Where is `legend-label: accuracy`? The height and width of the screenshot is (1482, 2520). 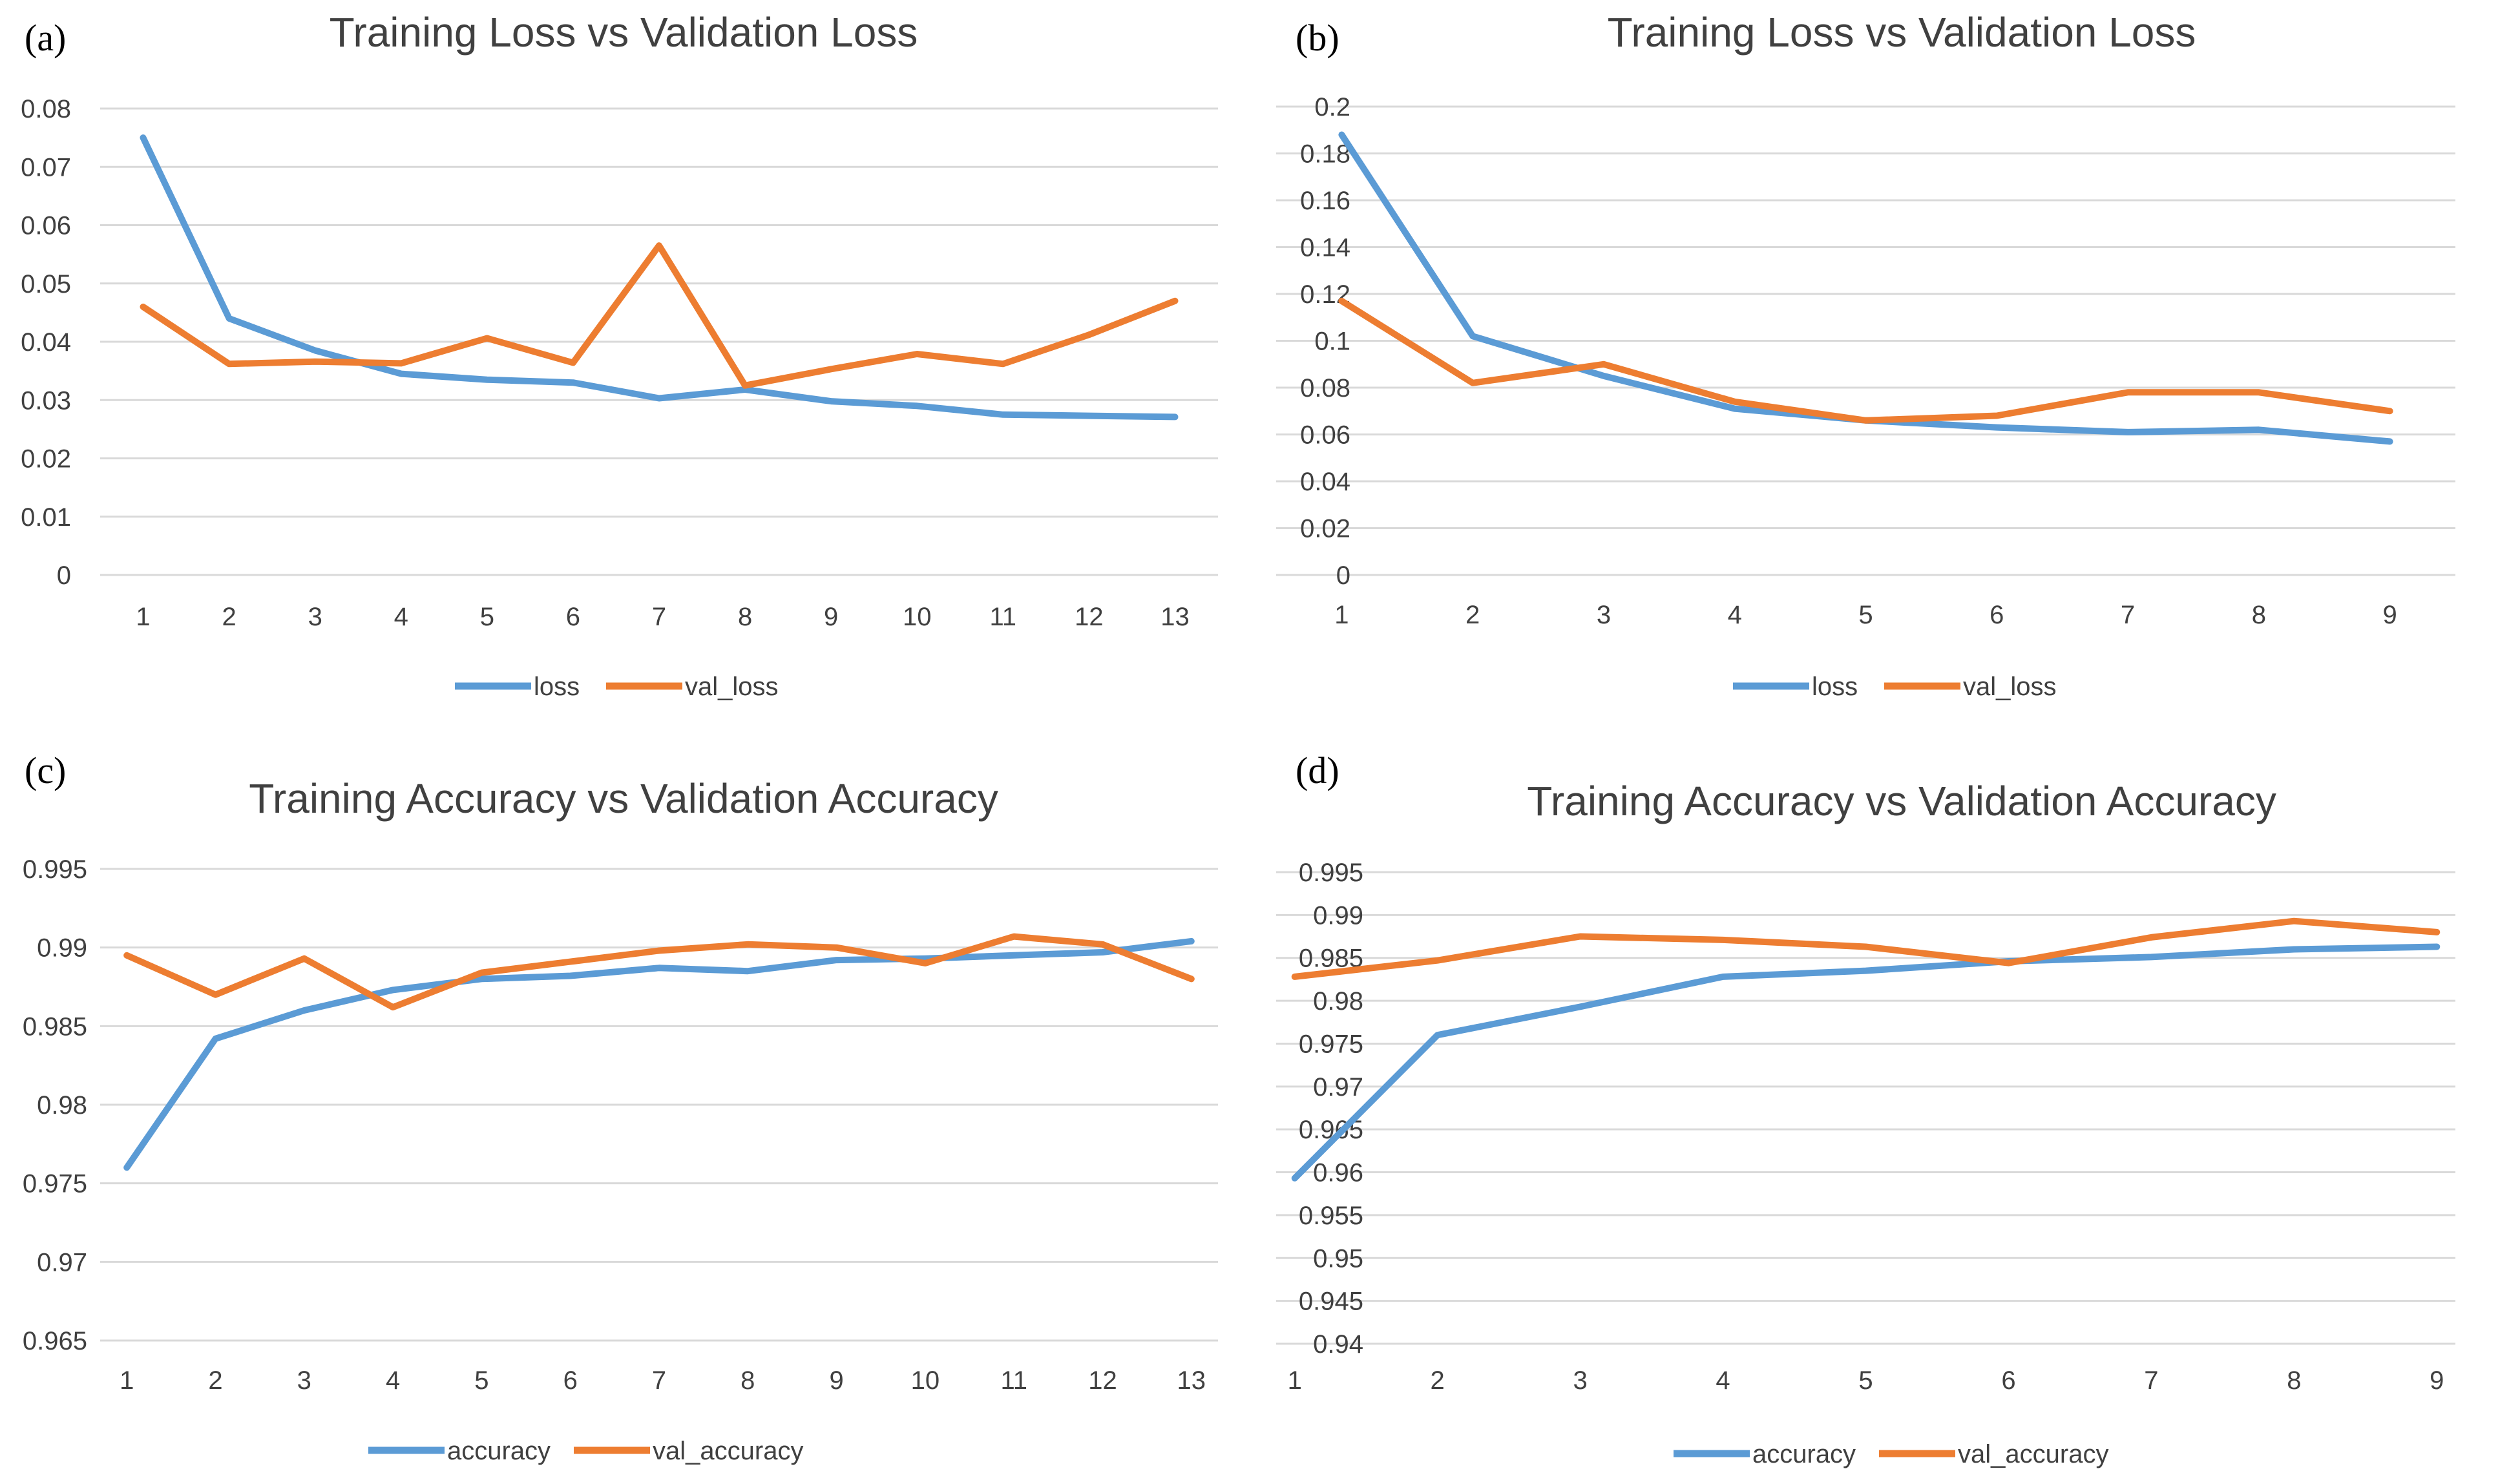 legend-label: accuracy is located at coordinates (499, 1451).